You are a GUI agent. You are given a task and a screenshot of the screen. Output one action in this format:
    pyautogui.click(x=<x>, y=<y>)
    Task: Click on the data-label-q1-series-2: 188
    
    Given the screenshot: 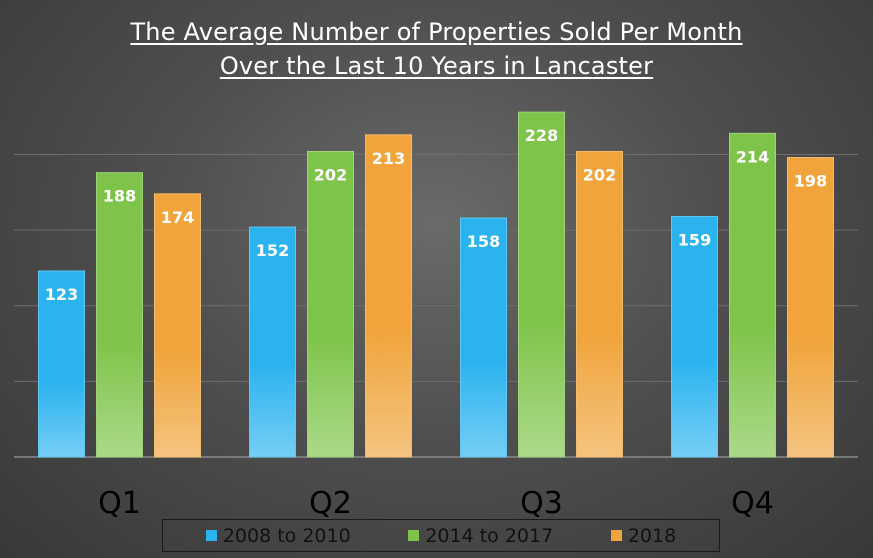 What is the action you would take?
    pyautogui.click(x=119, y=196)
    